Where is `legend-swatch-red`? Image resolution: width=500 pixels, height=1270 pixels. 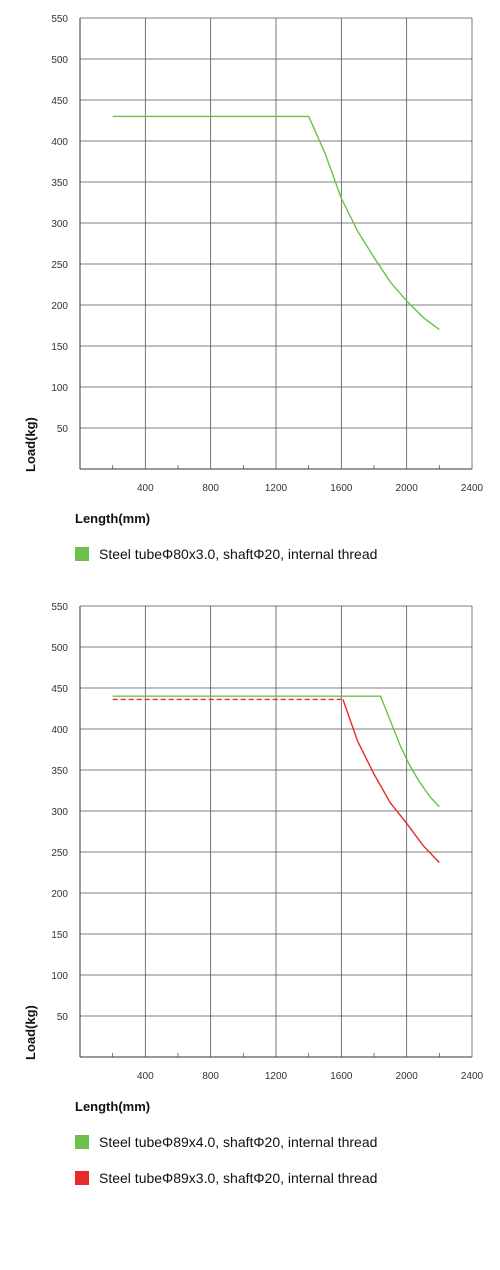 legend-swatch-red is located at coordinates (82, 1178).